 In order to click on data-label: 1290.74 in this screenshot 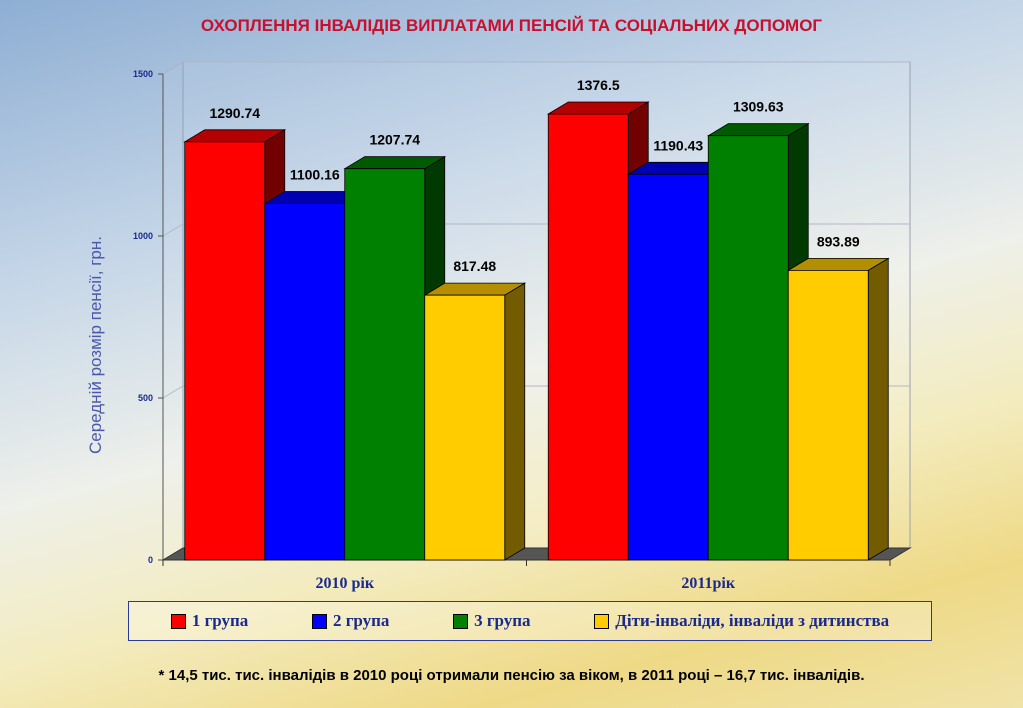, I will do `click(234, 113)`.